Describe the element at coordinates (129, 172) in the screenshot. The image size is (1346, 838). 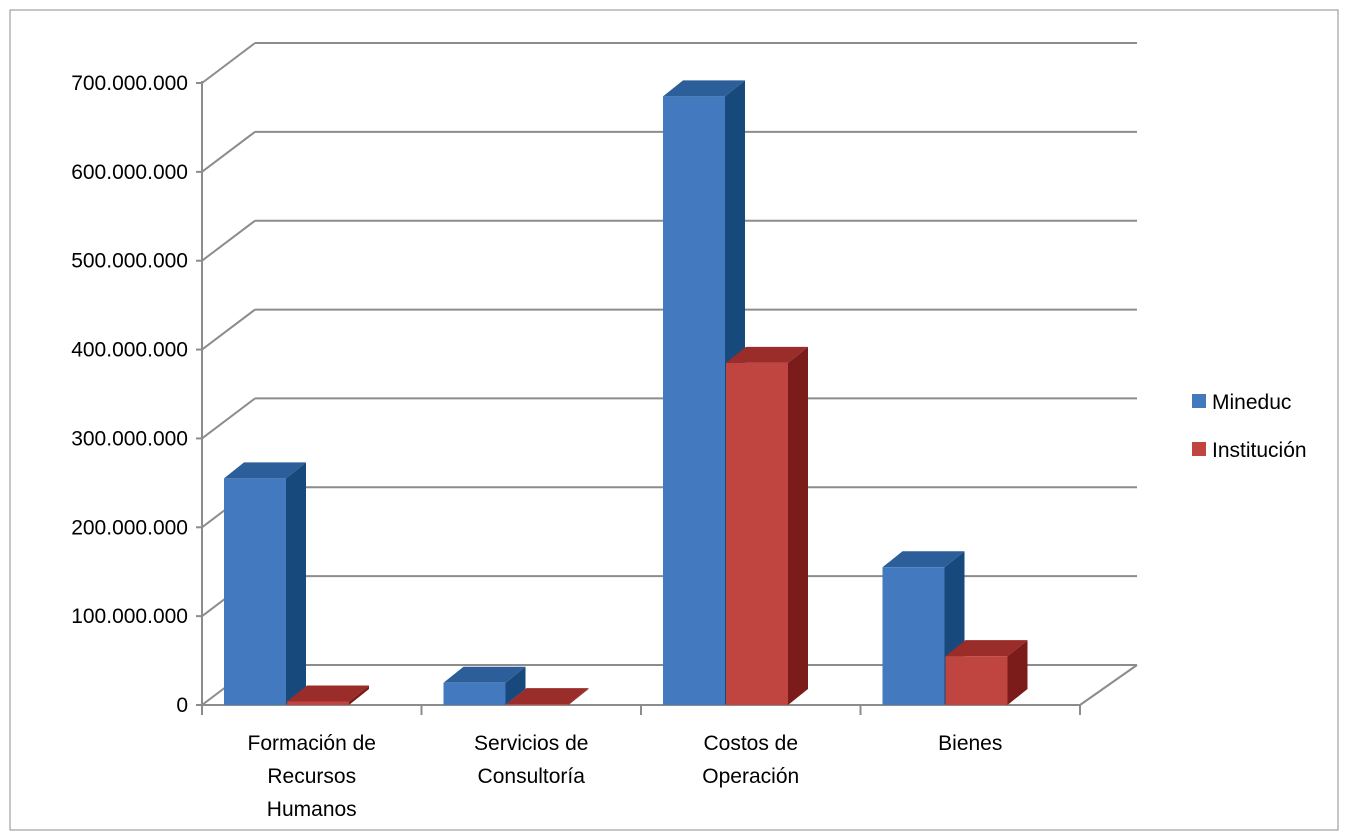
I see `y-tick-label-6: 600.000.000` at that location.